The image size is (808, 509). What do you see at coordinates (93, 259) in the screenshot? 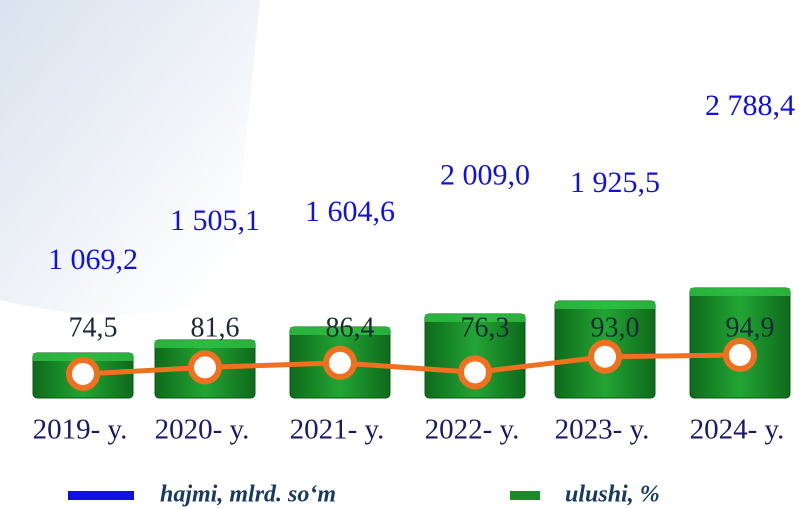
I see `volume-label: 1 069,2` at bounding box center [93, 259].